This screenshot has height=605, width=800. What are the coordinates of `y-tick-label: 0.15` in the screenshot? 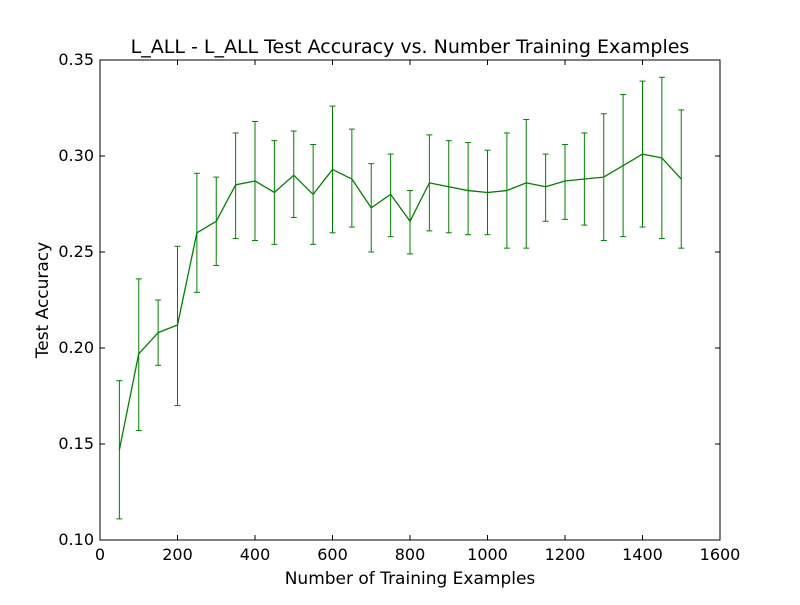 It's located at (76, 443).